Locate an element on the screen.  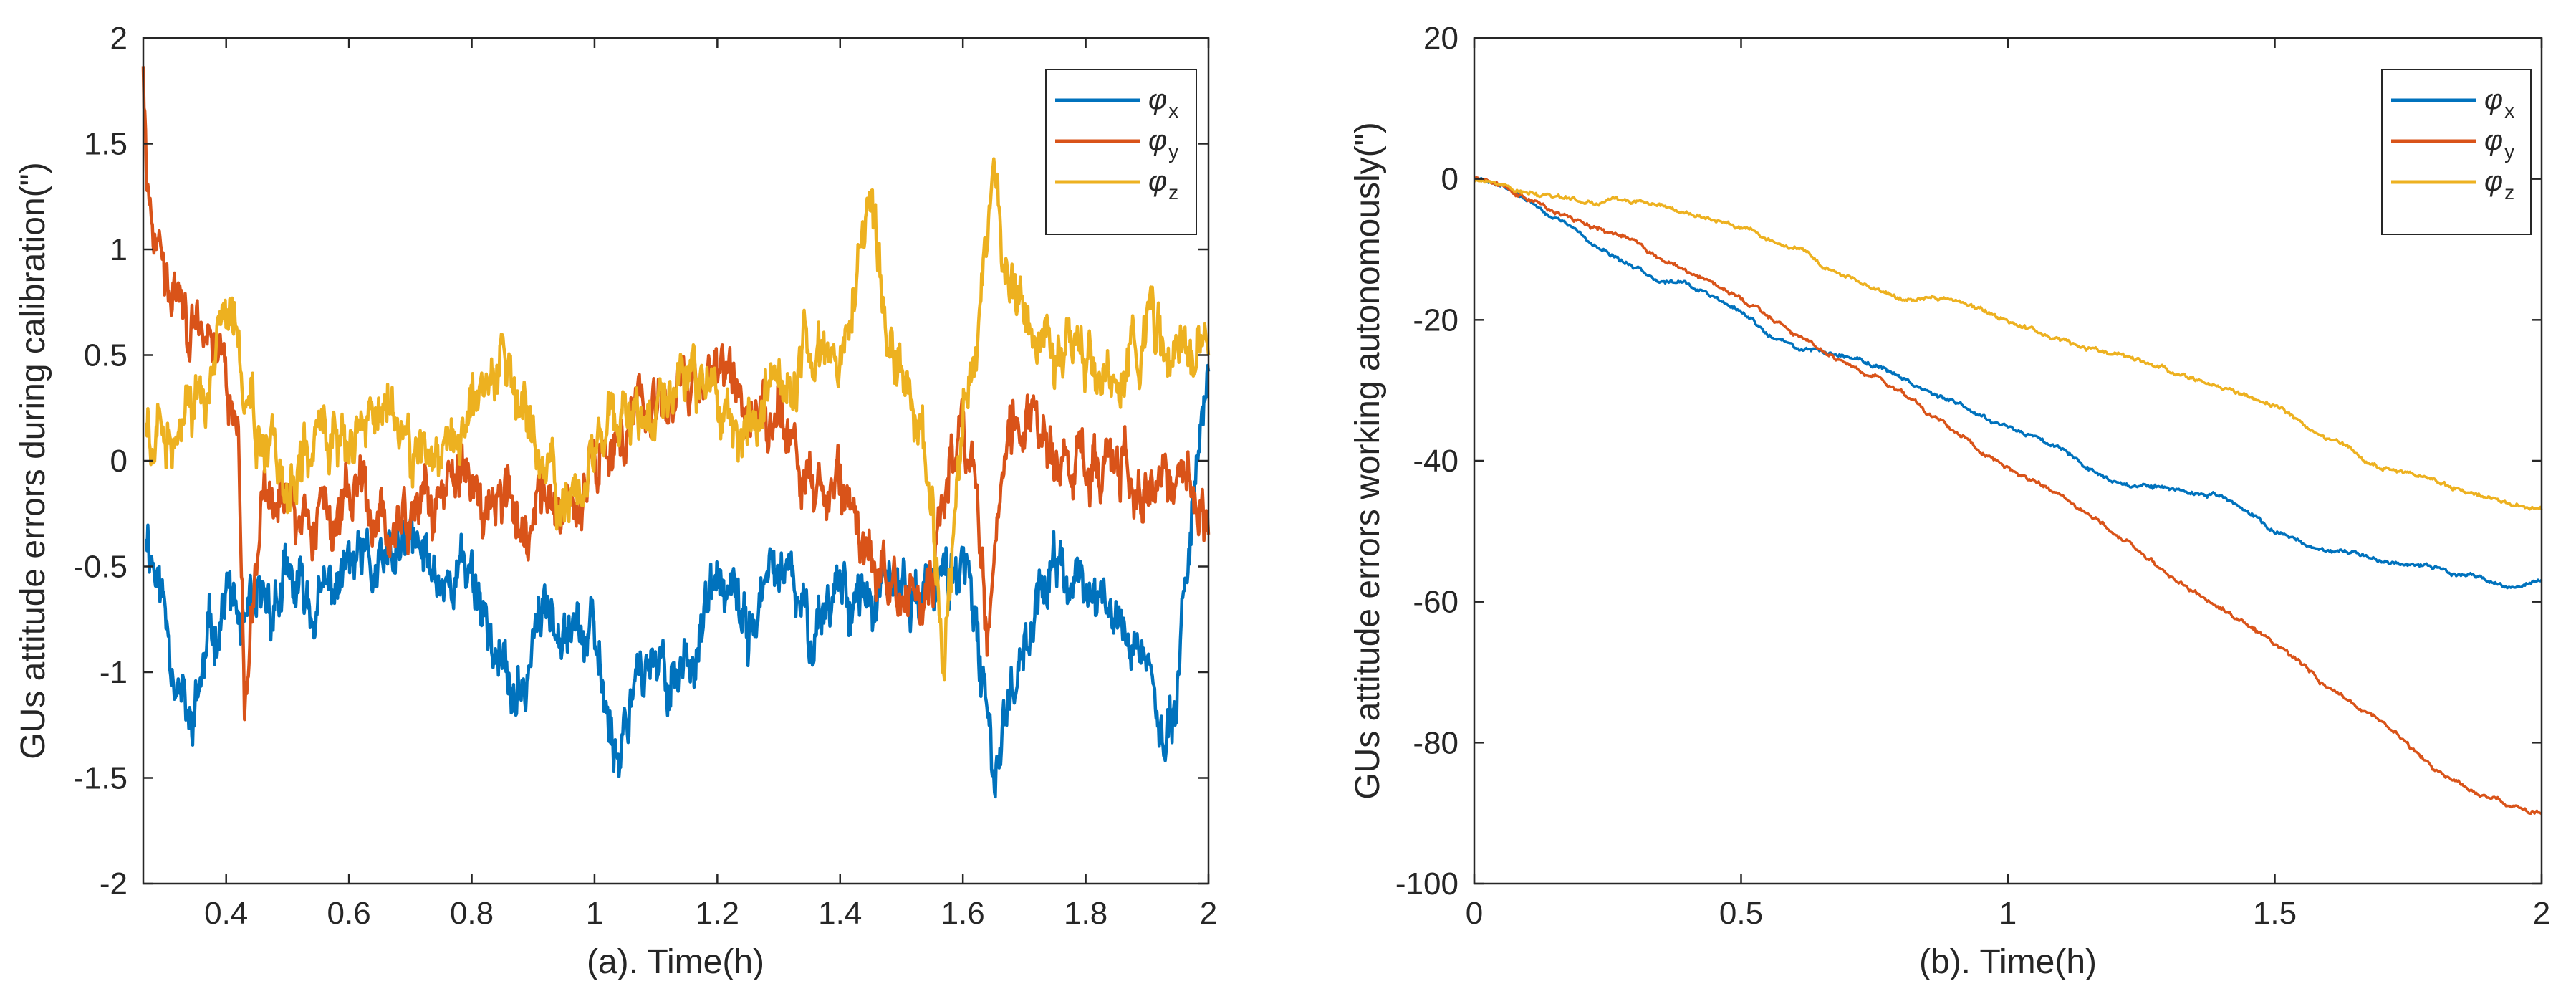
chart-a-legend-label-x: φx is located at coordinates (1163, 103).